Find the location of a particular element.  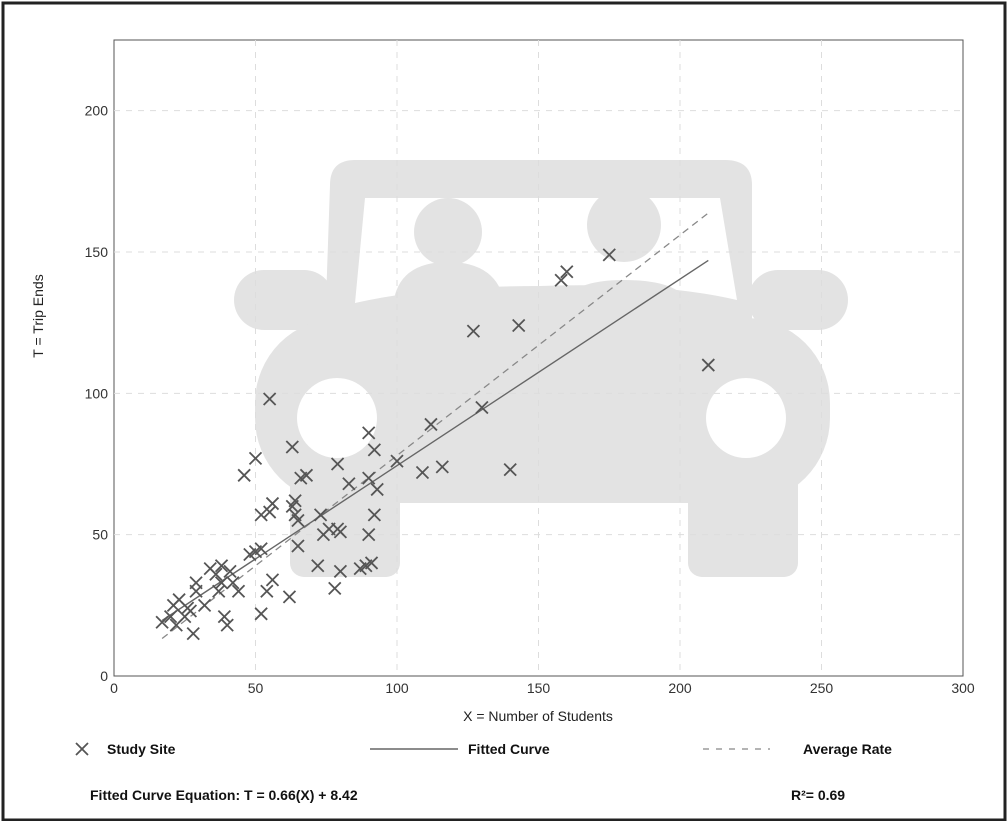

x-tick-label: 0 is located at coordinates (114, 688).